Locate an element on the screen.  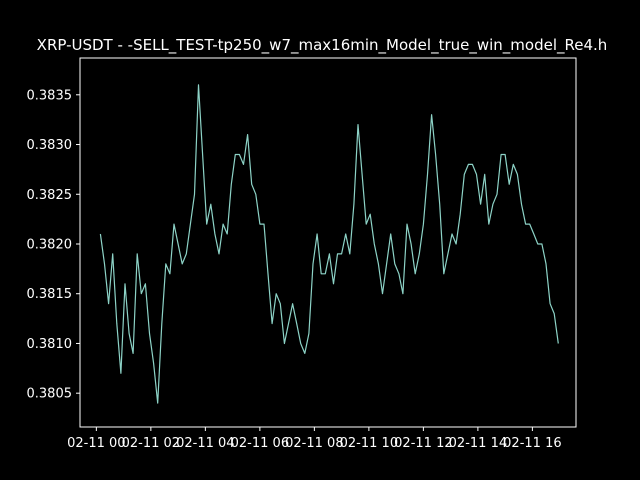
x-tick-label: 02-11 00 is located at coordinates (96, 443).